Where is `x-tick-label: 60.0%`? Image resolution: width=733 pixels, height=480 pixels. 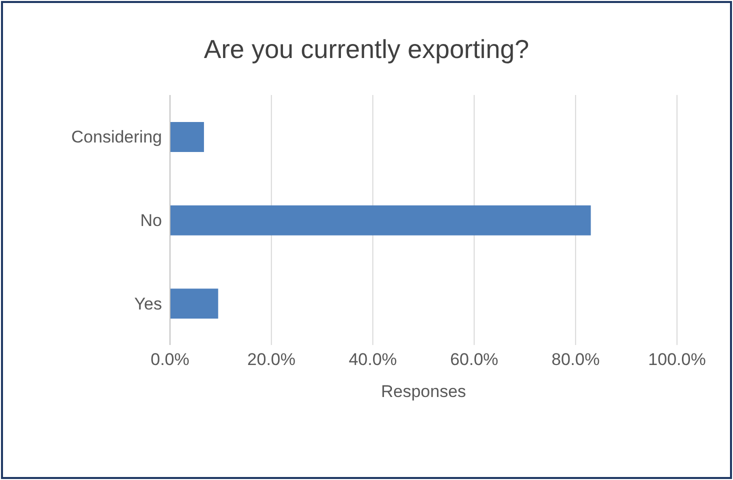 x-tick-label: 60.0% is located at coordinates (474, 360).